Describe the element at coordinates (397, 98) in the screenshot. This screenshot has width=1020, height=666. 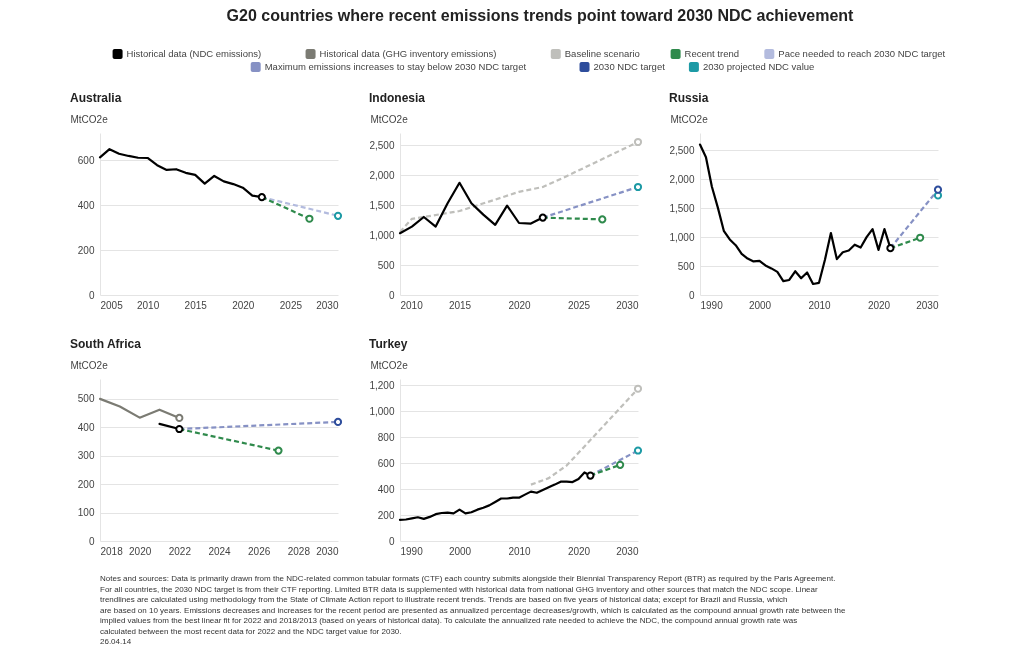
I see `chart-title: Indonesia` at that location.